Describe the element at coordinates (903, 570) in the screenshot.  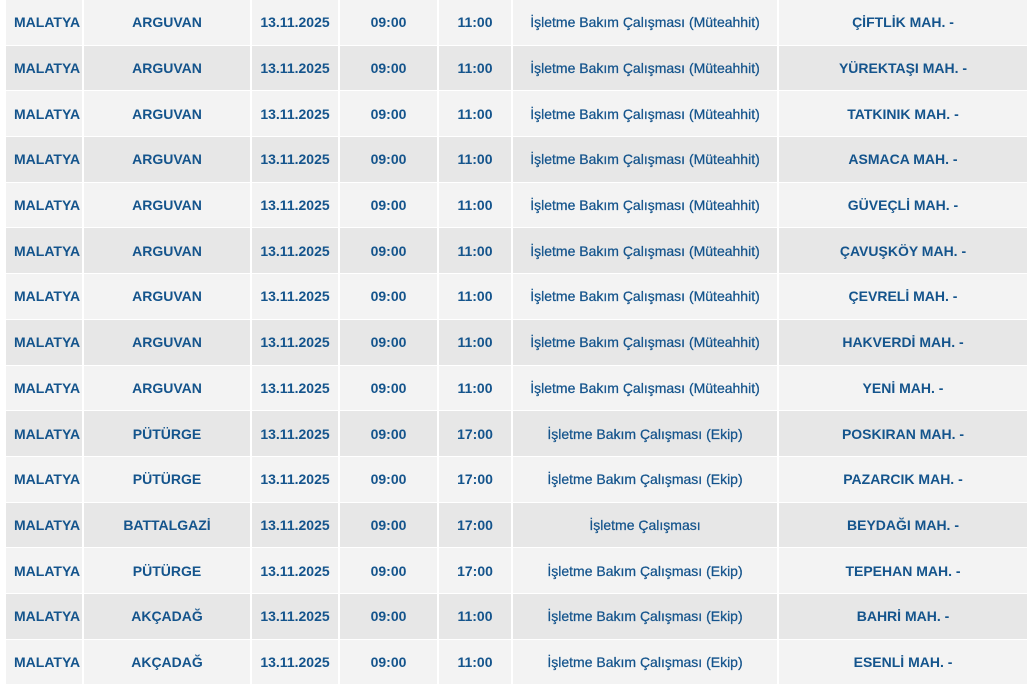
I see `neighborhood-cell: TEPEHAN MAH. -` at that location.